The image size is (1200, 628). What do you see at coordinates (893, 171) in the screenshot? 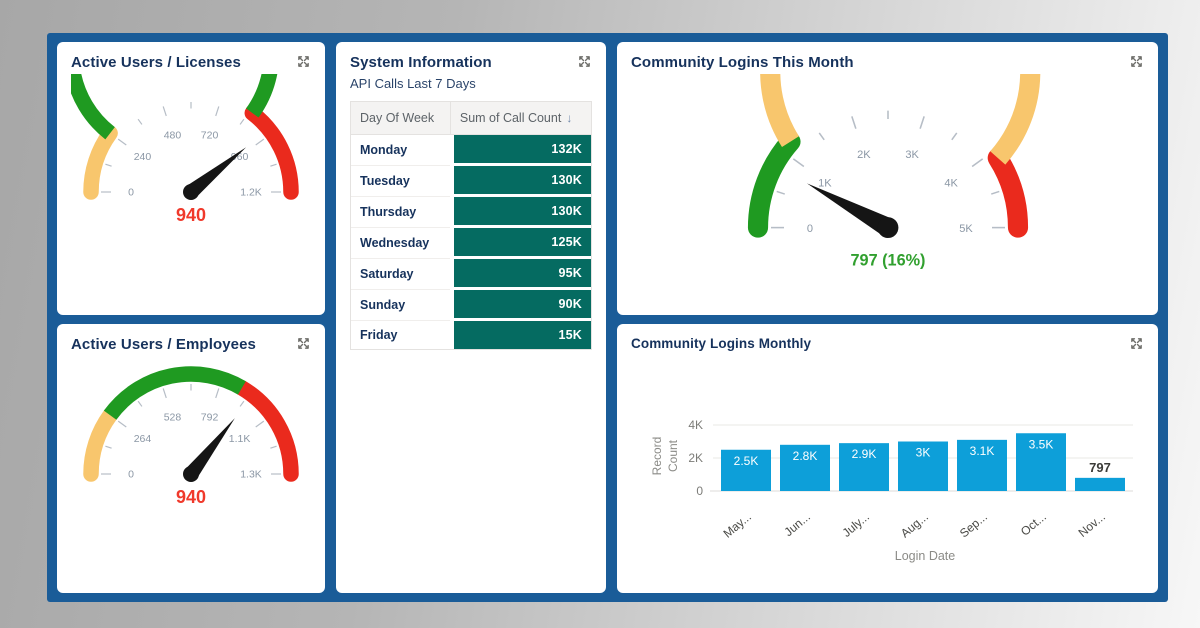
I see `gauge-chart: 0 1K 2K 3K 4K 5K 797 (16%)` at bounding box center [893, 171].